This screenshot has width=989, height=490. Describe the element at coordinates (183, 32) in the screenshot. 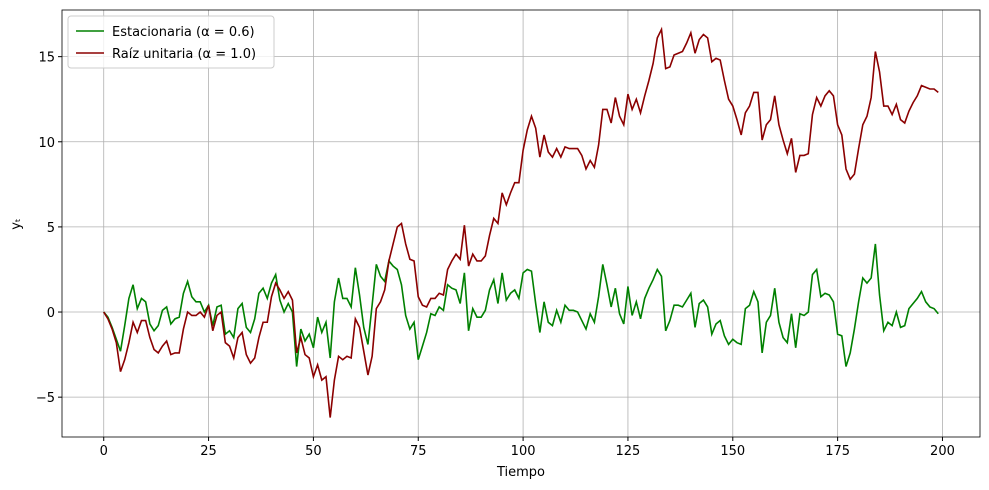

I see `legend-label: Estacionaria (α = 0.6)` at that location.